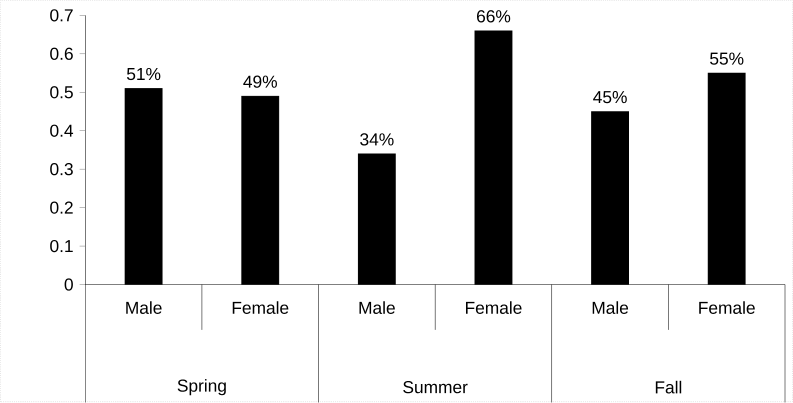 Image resolution: width=793 pixels, height=403 pixels. Describe the element at coordinates (202, 387) in the screenshot. I see `text: Spring` at that location.